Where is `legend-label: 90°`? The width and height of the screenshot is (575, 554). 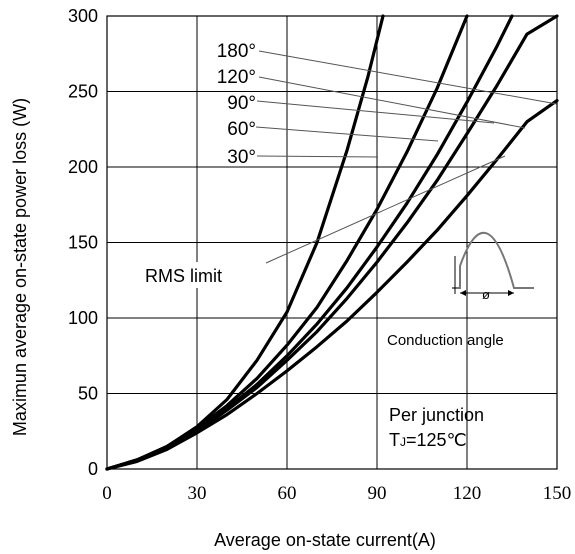 legend-label: 90° is located at coordinates (241, 103).